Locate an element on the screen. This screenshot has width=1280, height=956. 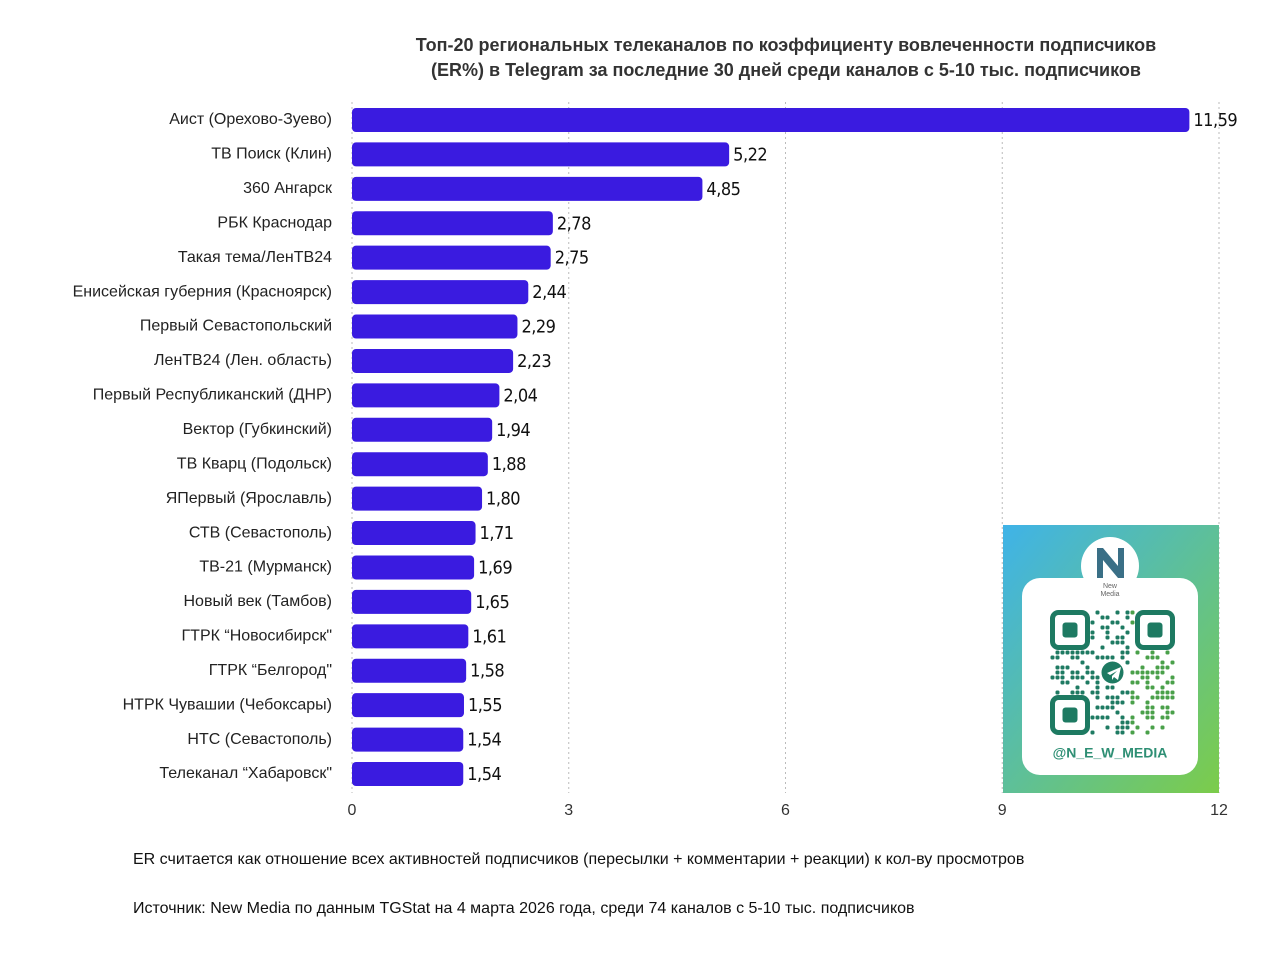
y-tick-label: Первый Республиканский (ДНР) is located at coordinates (212, 395).